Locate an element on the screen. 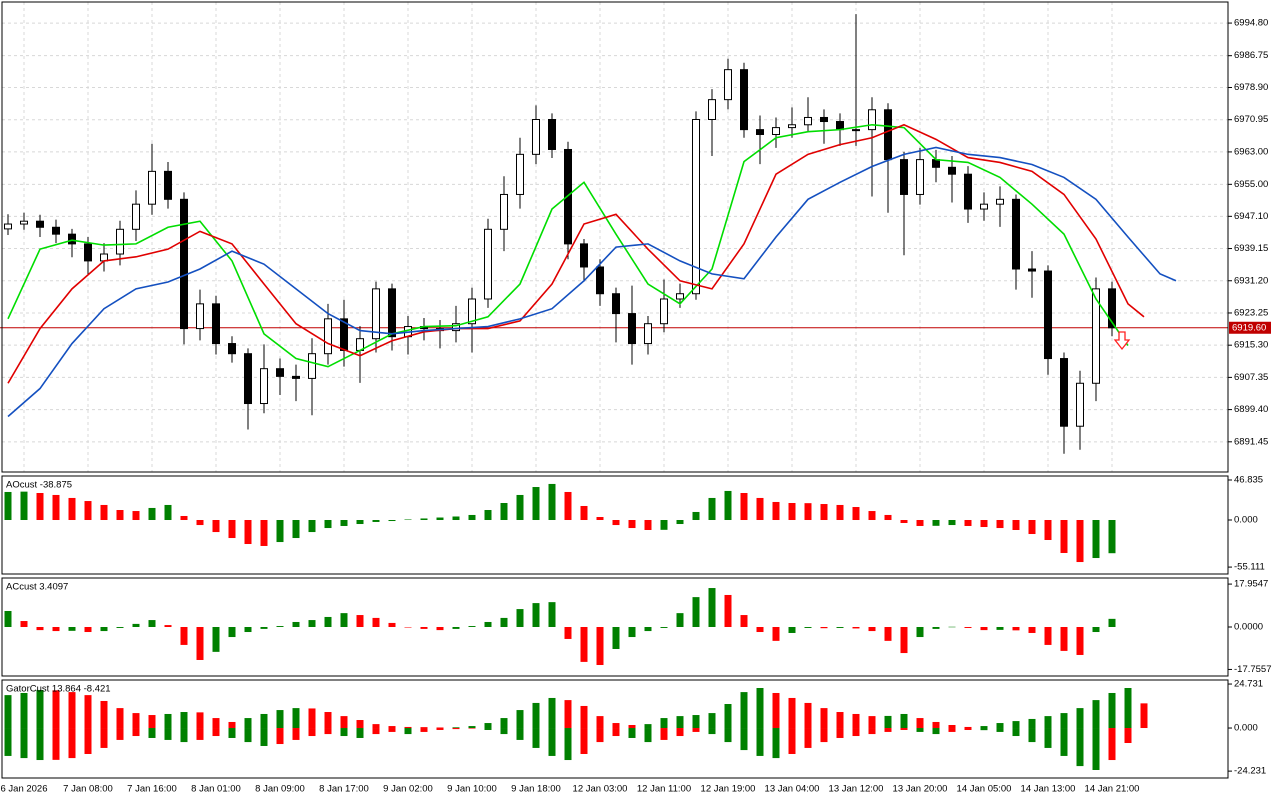  y-tick-label: 0.000 is located at coordinates (1246, 520).